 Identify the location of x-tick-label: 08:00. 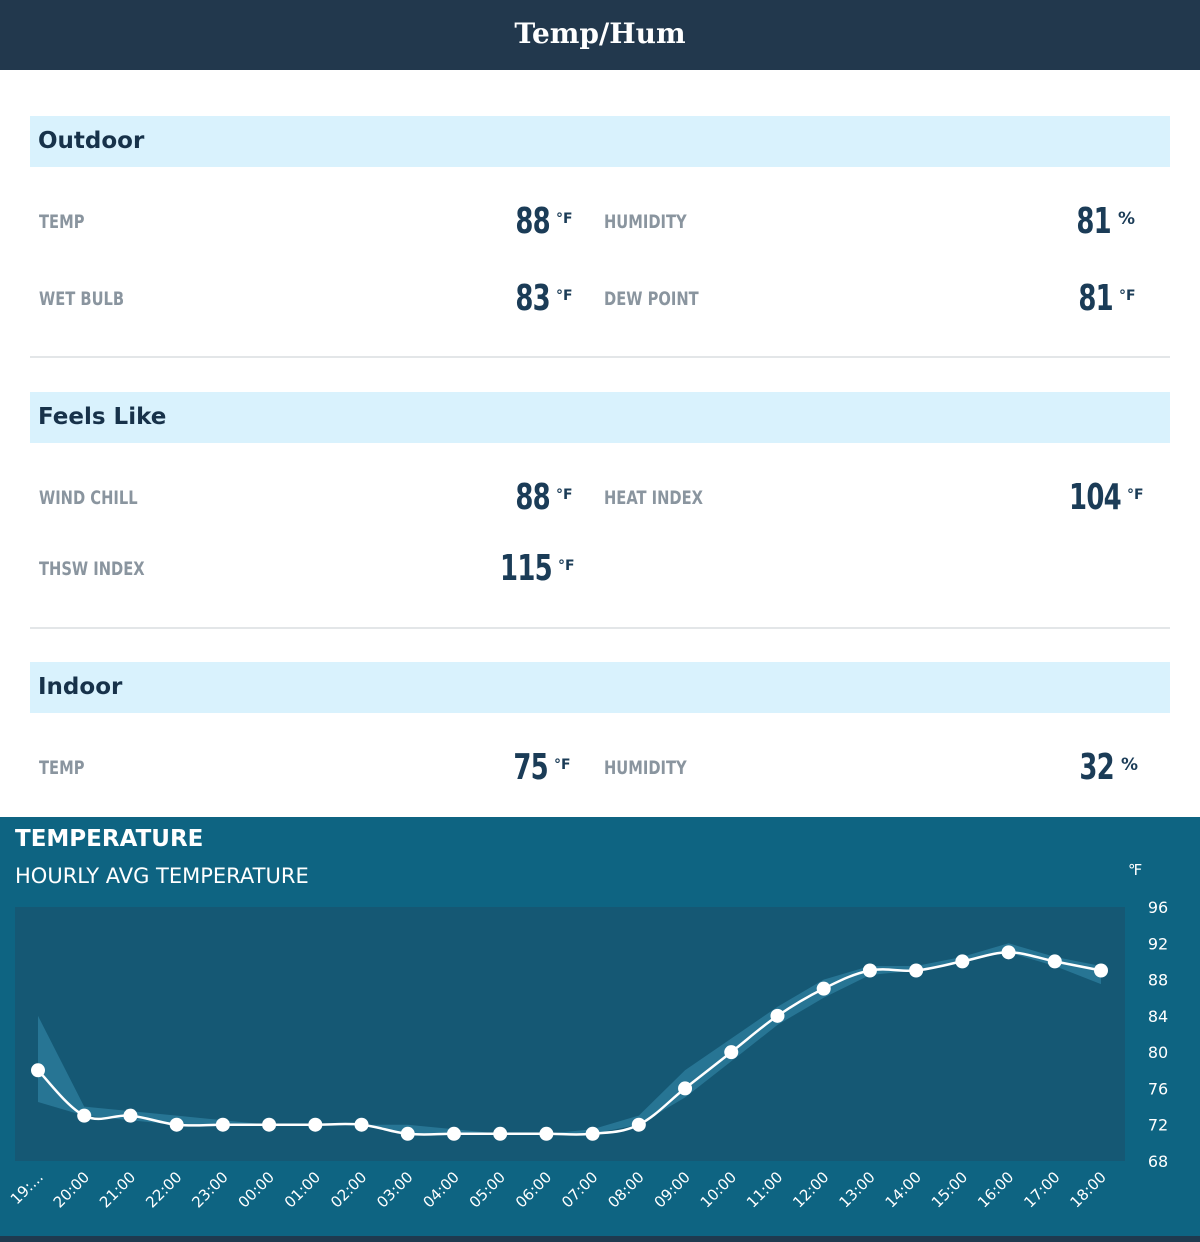
(625, 1189).